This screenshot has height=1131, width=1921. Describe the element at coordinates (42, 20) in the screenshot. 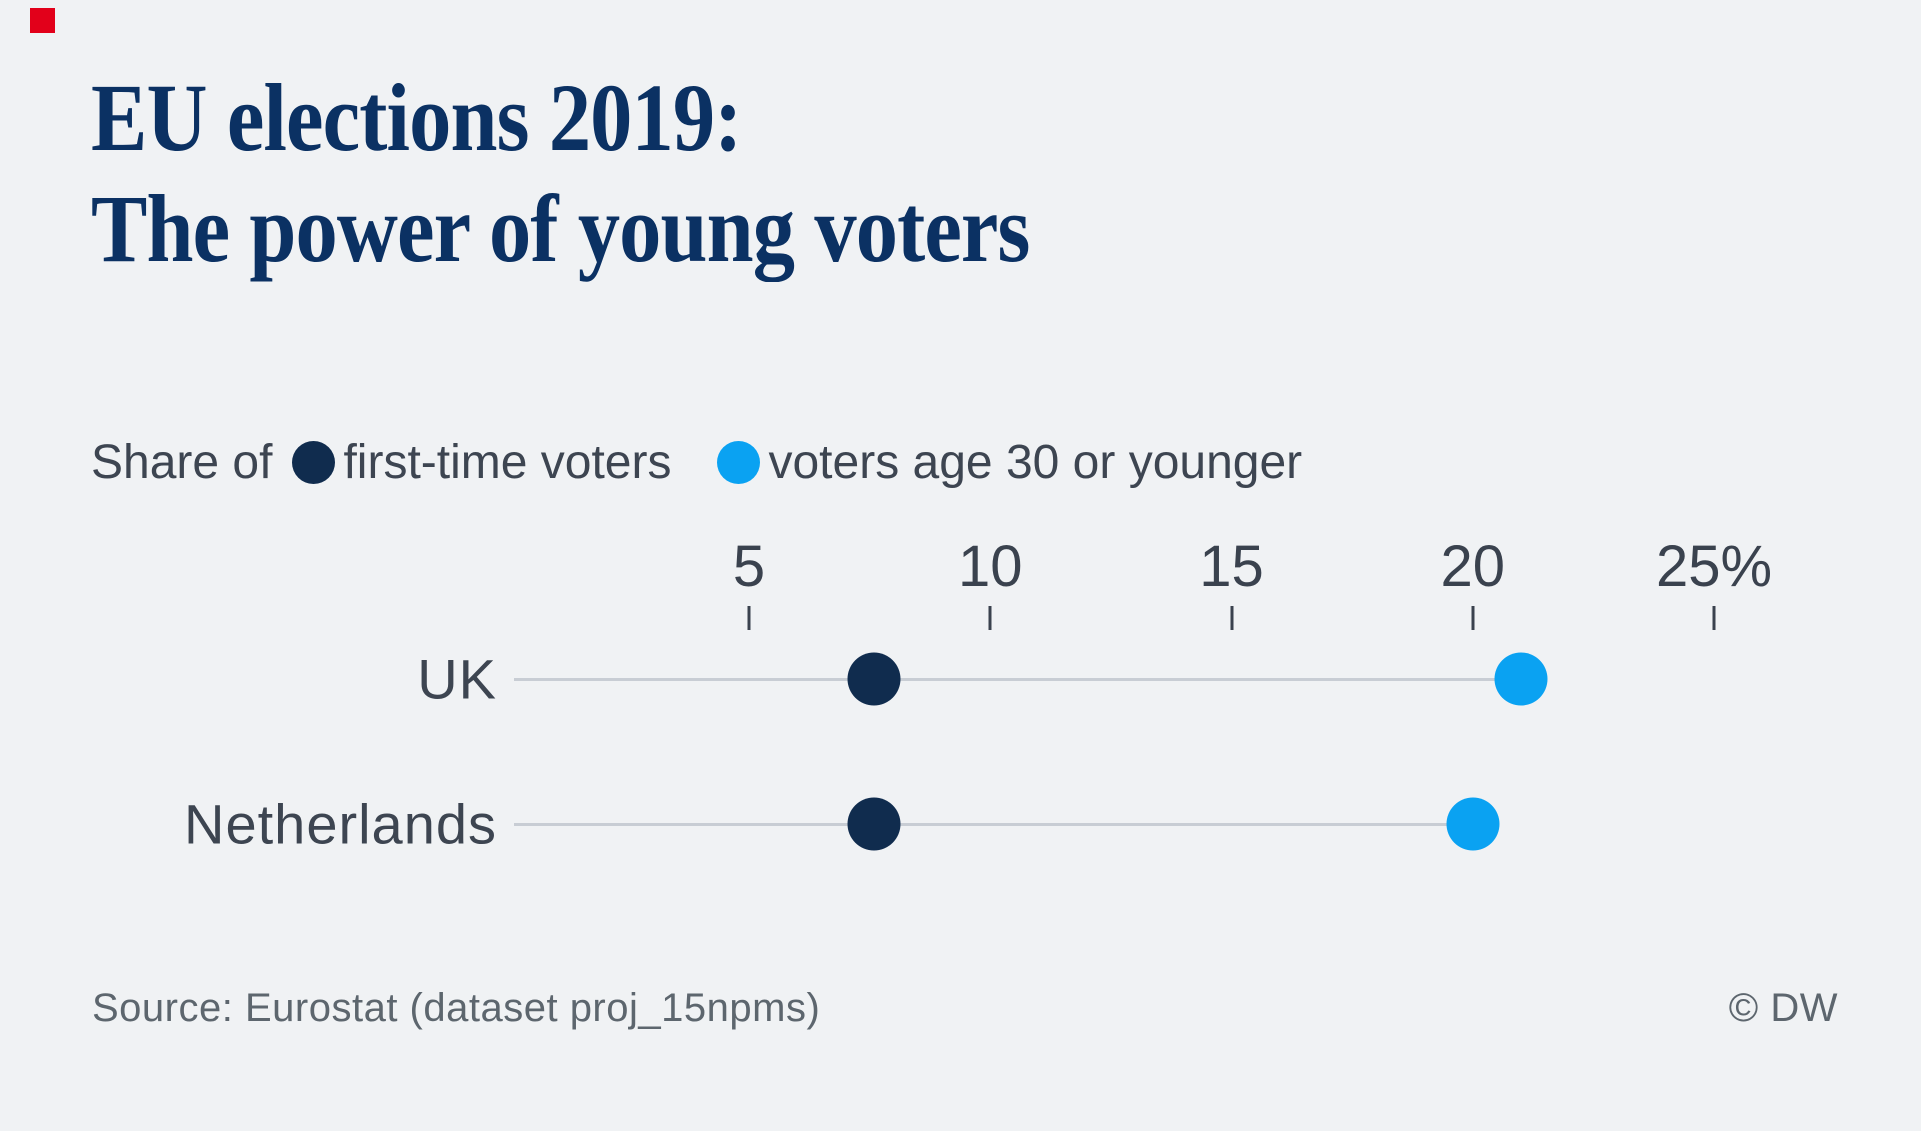

I see `brand-marker` at that location.